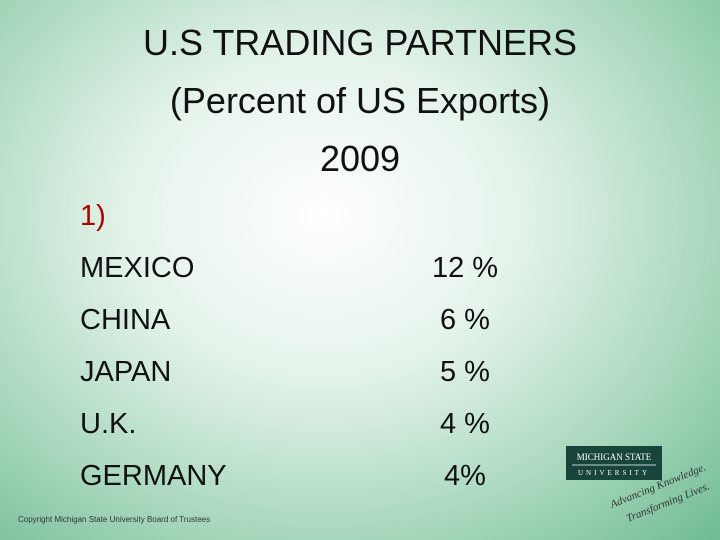 This screenshot has height=540, width=720. I want to click on country: GERMANY, so click(153, 476).